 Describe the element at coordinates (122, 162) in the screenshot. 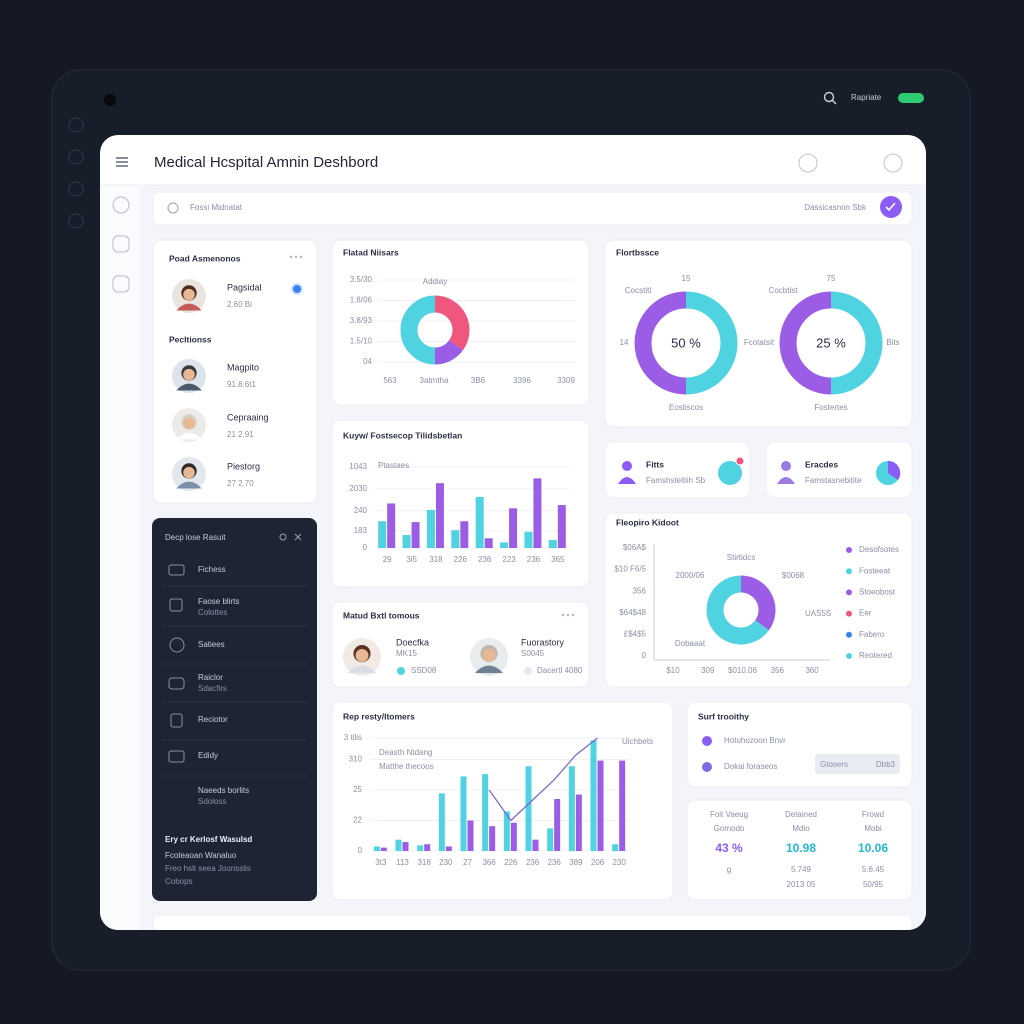

I see `menu-button` at that location.